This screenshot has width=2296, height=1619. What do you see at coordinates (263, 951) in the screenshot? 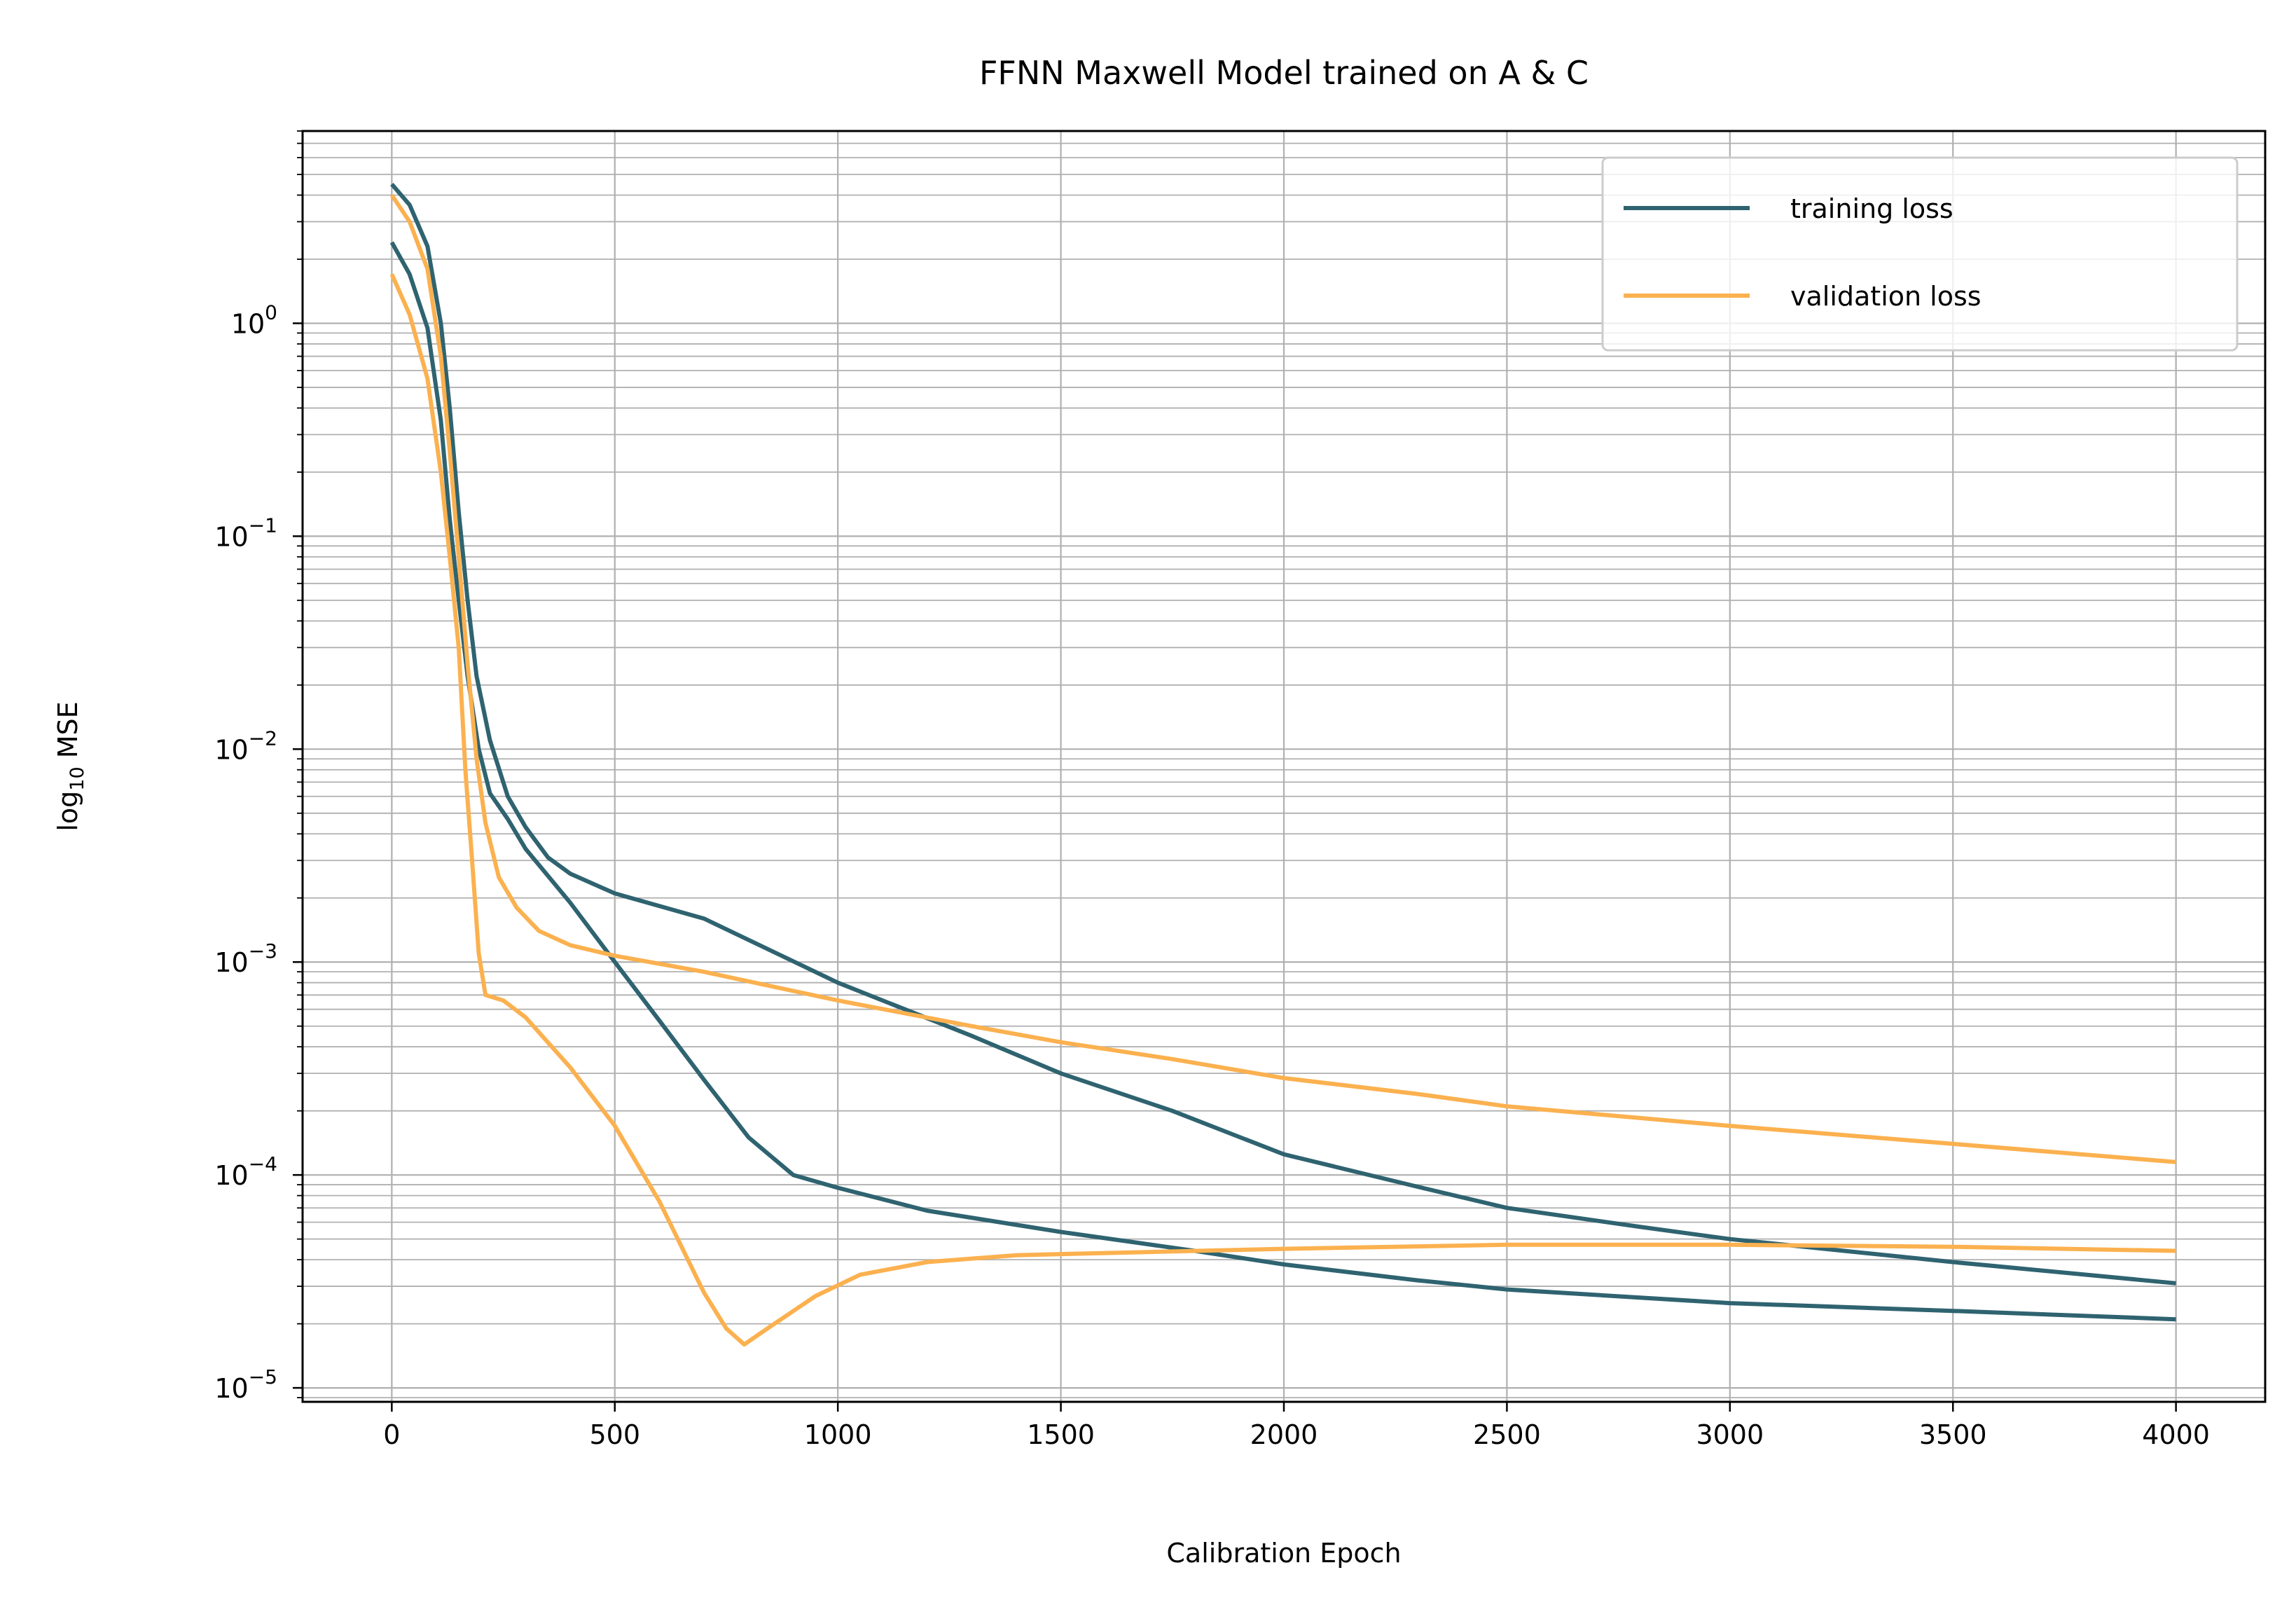
I see `y-tick-exponent: −3` at bounding box center [263, 951].